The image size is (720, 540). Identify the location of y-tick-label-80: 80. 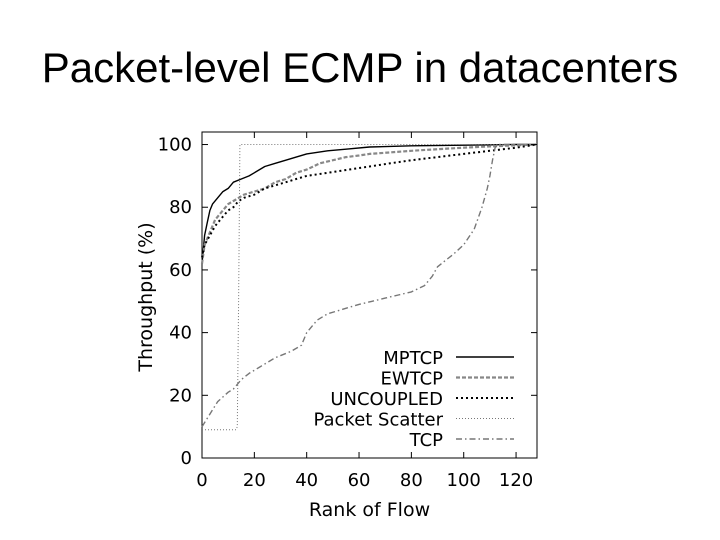
(180, 207).